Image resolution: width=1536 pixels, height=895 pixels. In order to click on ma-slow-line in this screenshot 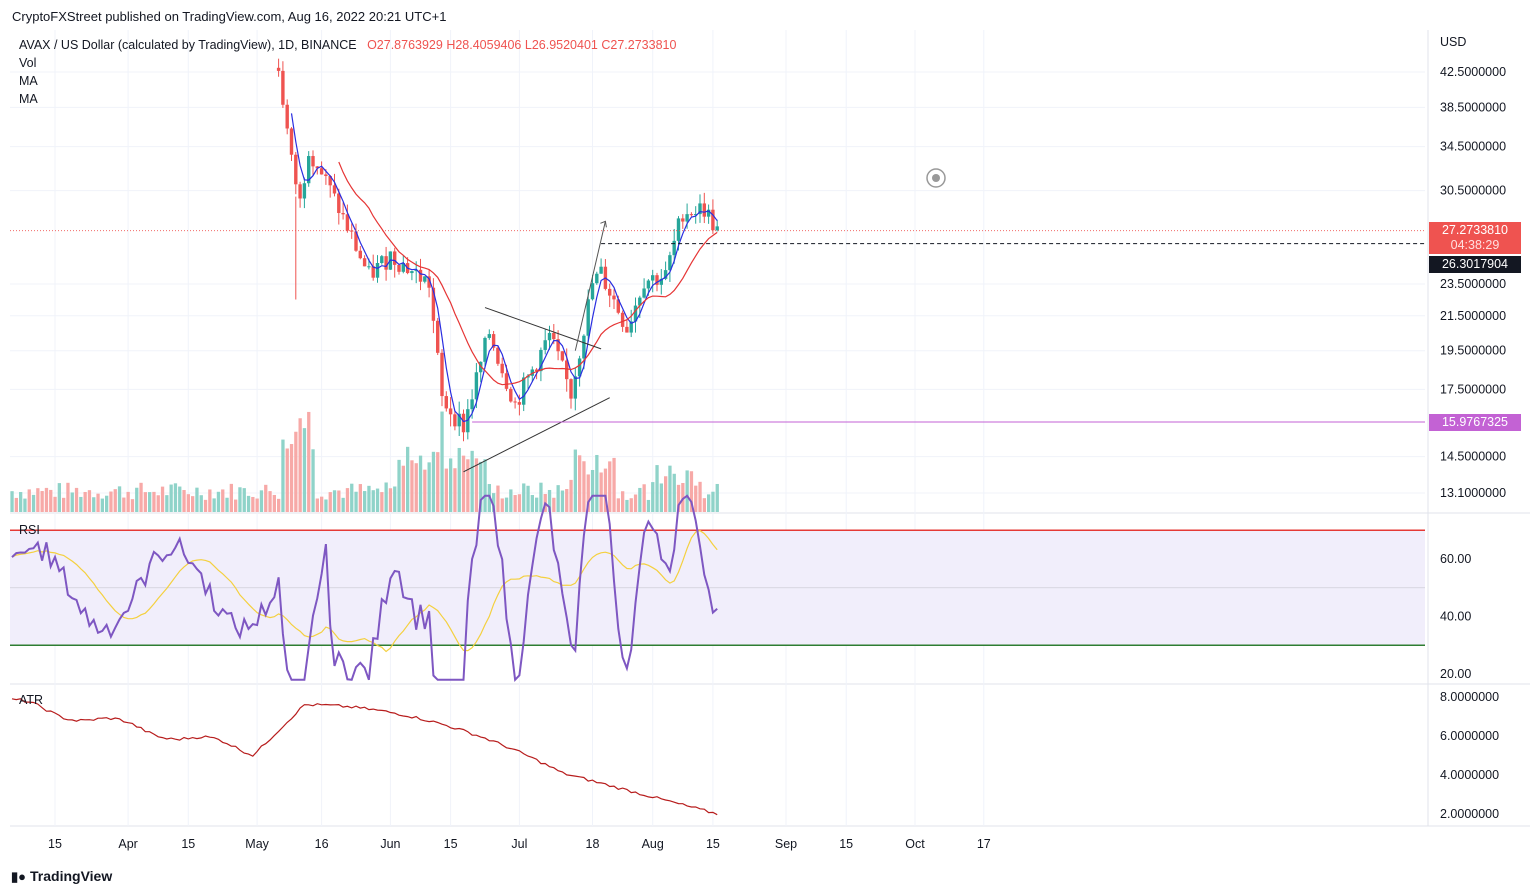, I will do `click(528, 273)`.